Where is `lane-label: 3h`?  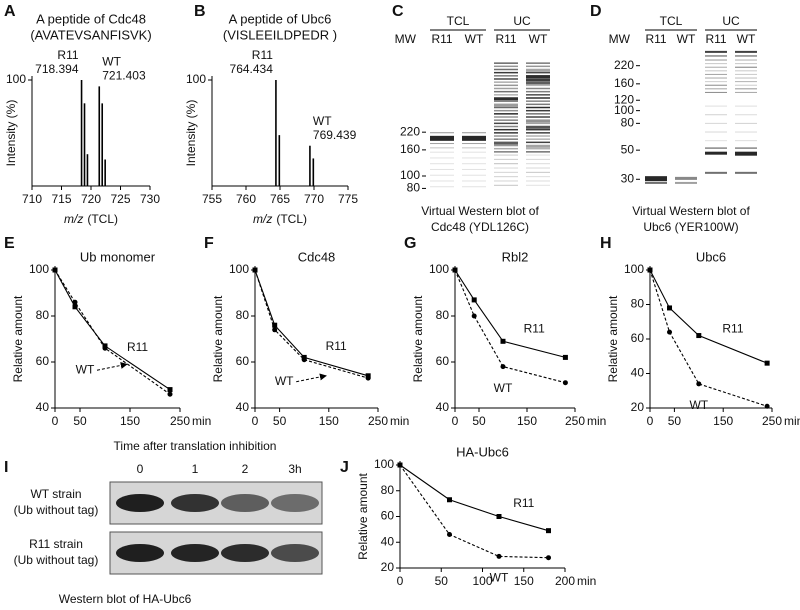 lane-label: 3h is located at coordinates (294, 469).